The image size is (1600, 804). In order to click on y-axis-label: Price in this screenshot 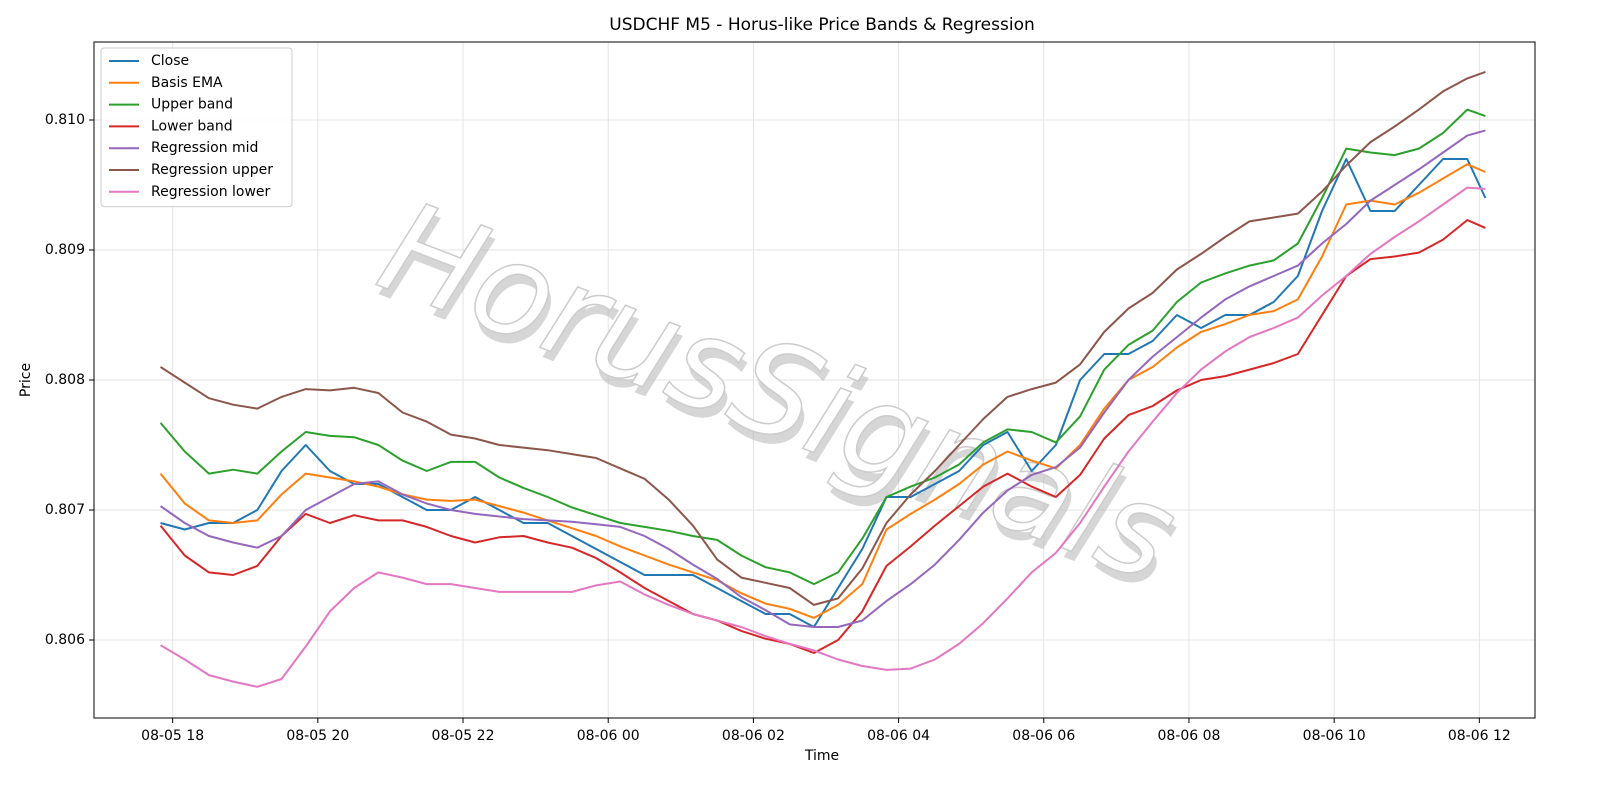, I will do `click(26, 380)`.